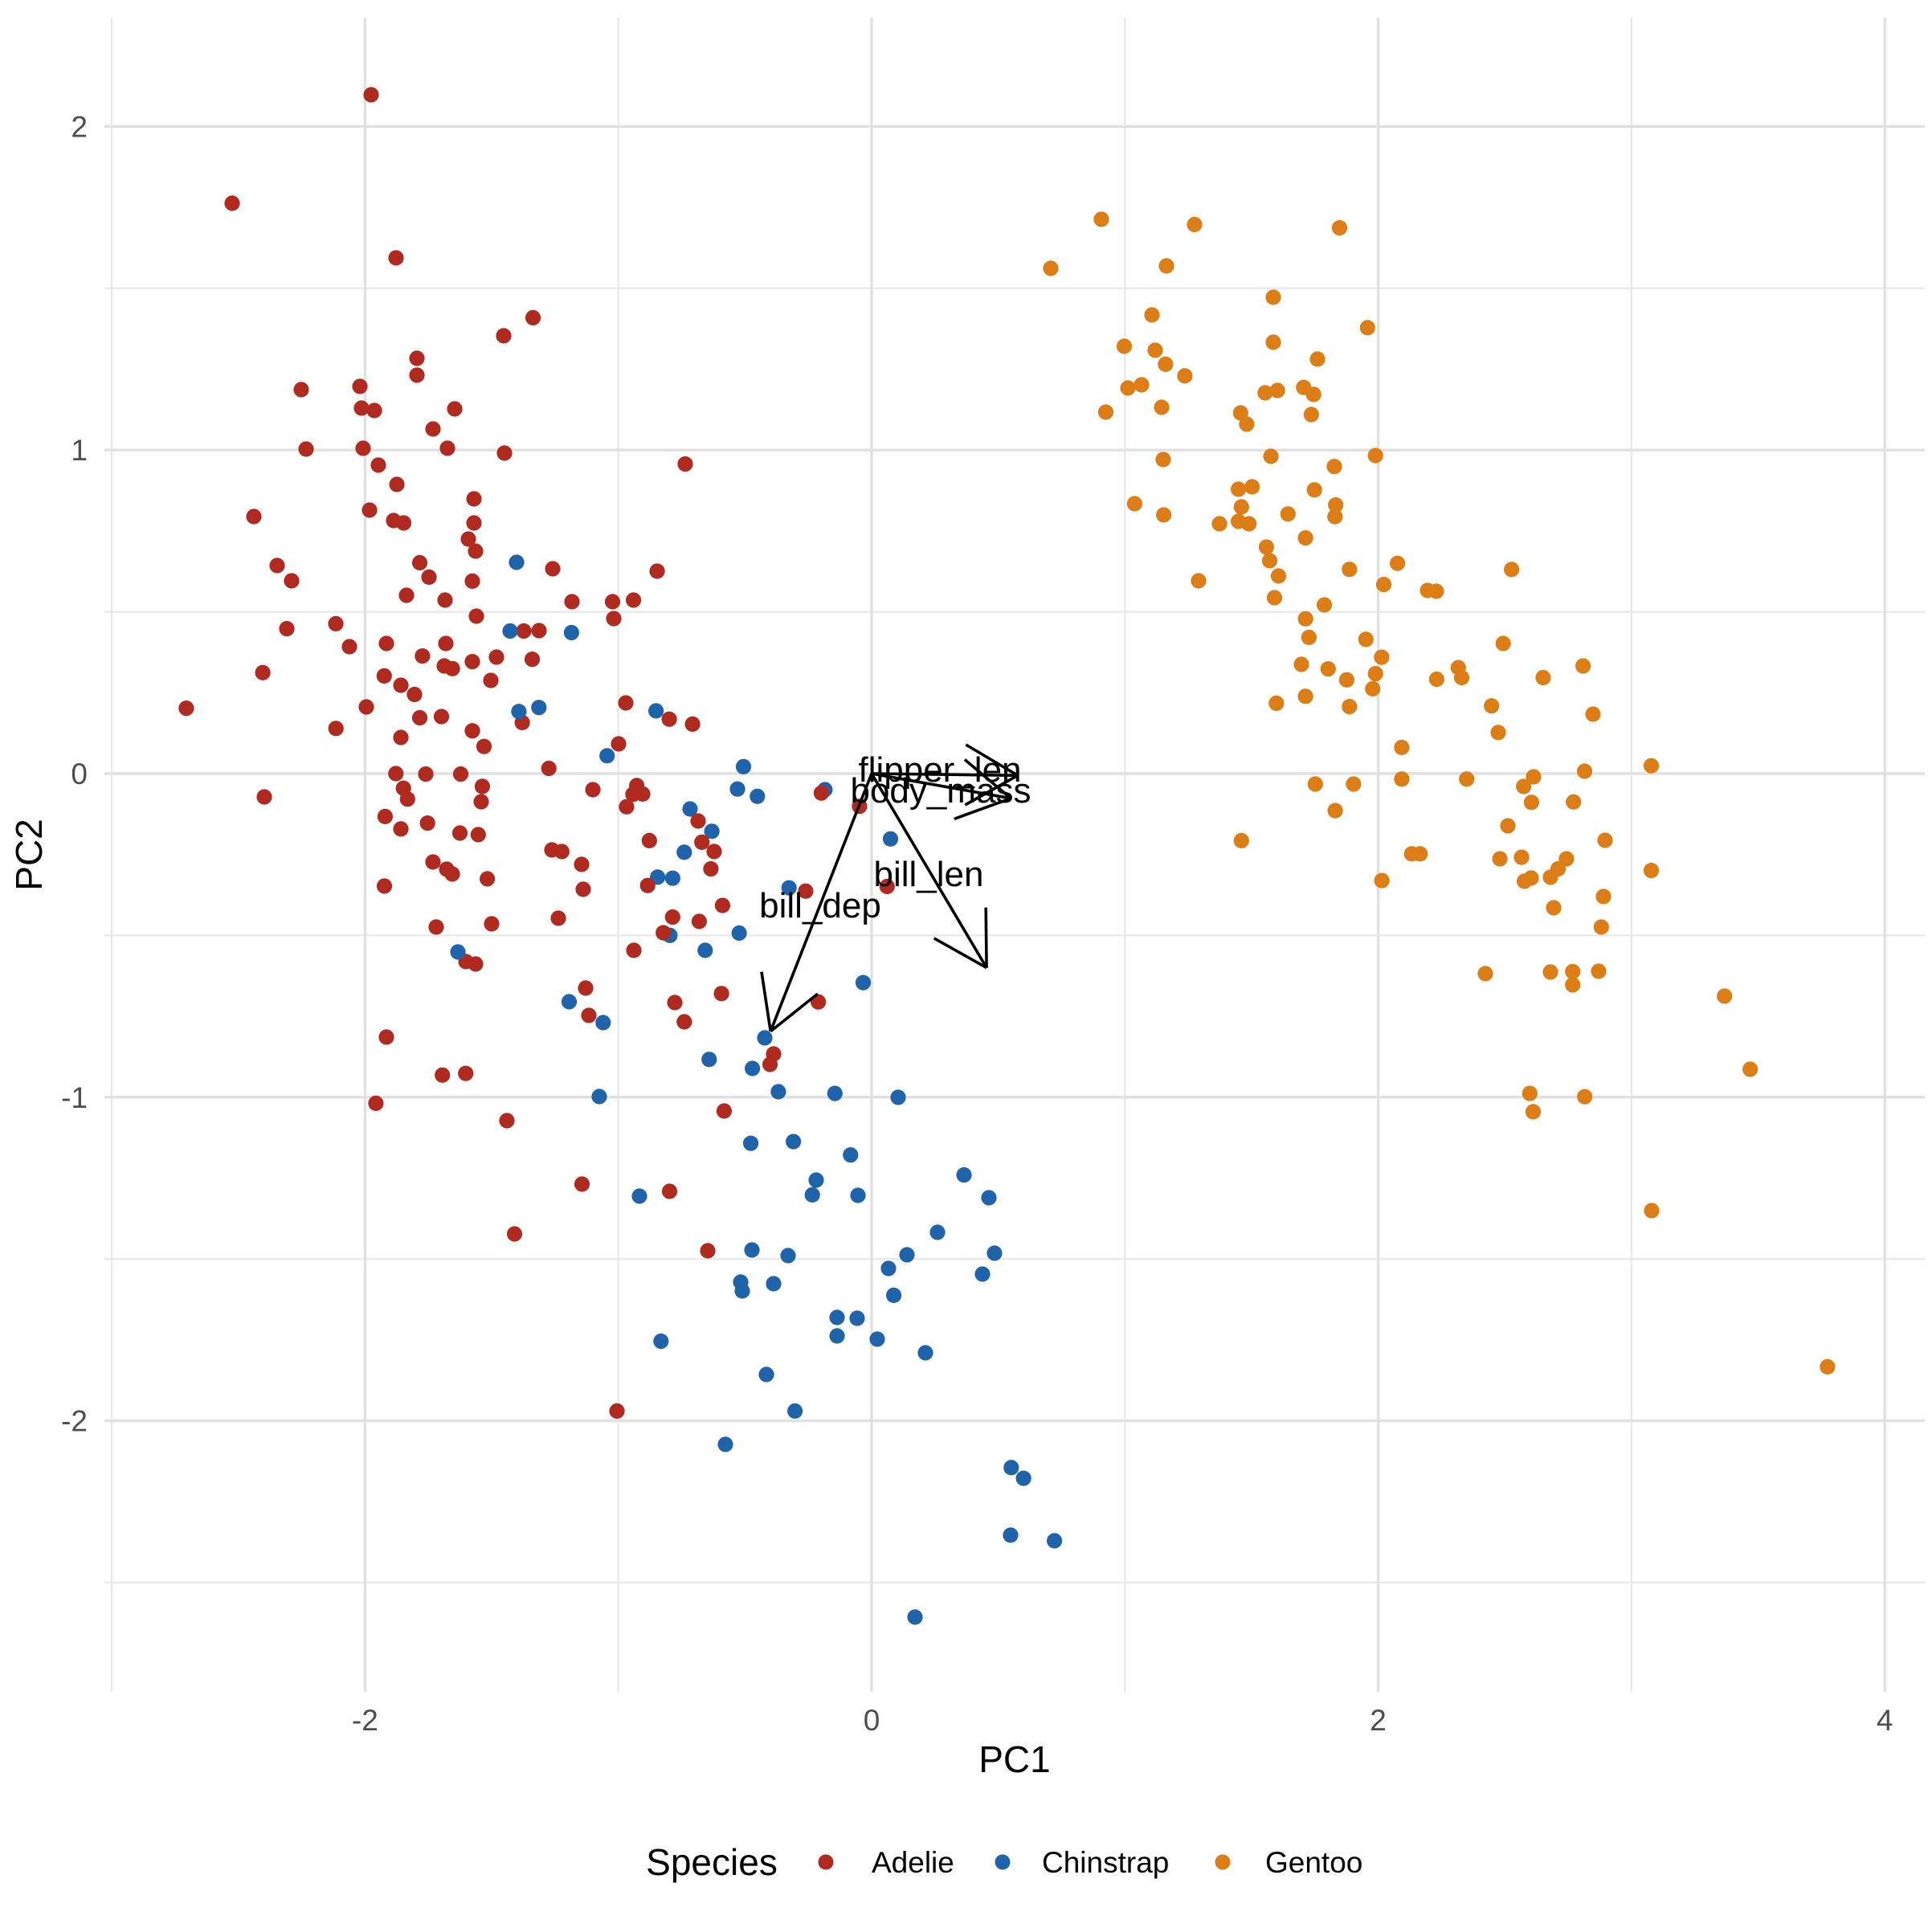 The image size is (1928, 1932). What do you see at coordinates (79, 451) in the screenshot?
I see `svg-text: 1` at bounding box center [79, 451].